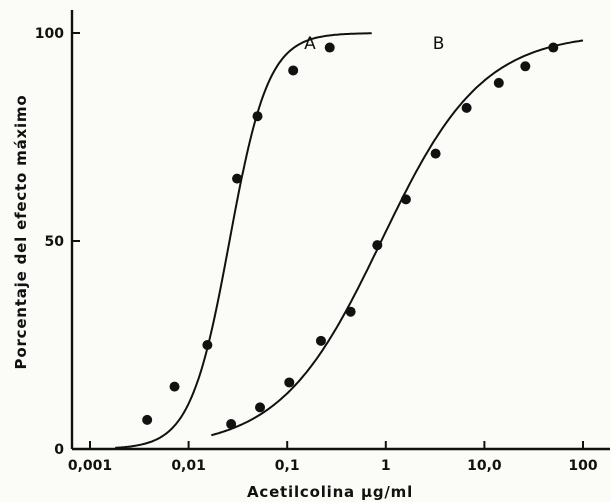  I want to click on x-tick-label: 100, so click(582, 466).